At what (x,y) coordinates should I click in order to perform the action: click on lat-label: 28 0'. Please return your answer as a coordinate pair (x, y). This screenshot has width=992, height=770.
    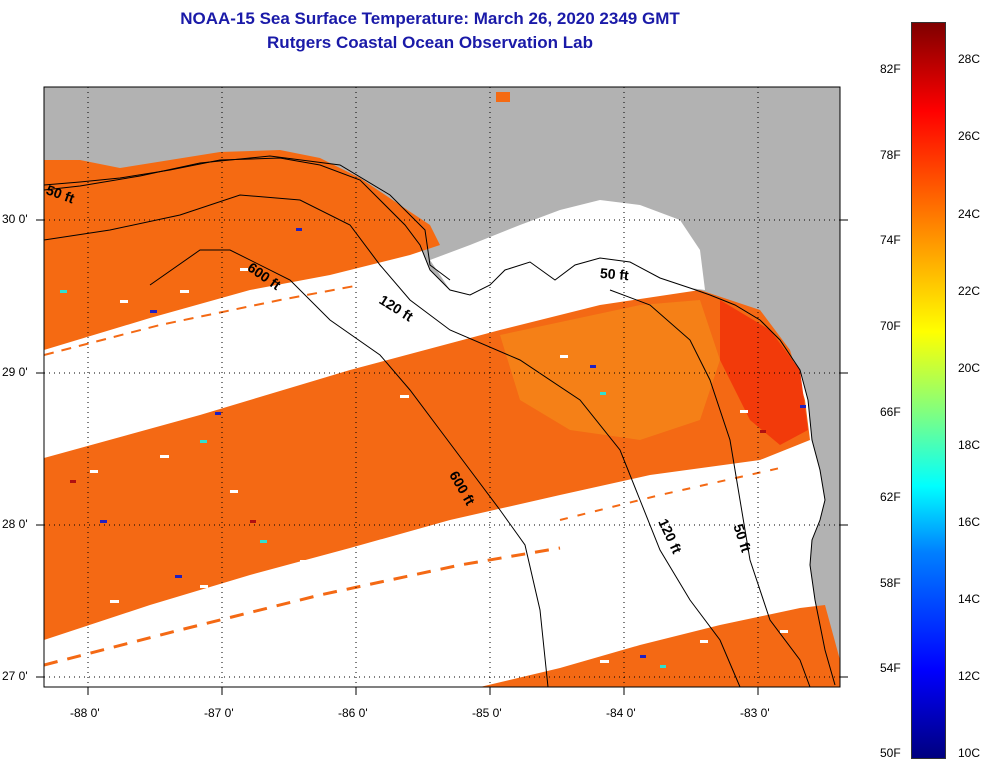
    Looking at the image, I should click on (15, 524).